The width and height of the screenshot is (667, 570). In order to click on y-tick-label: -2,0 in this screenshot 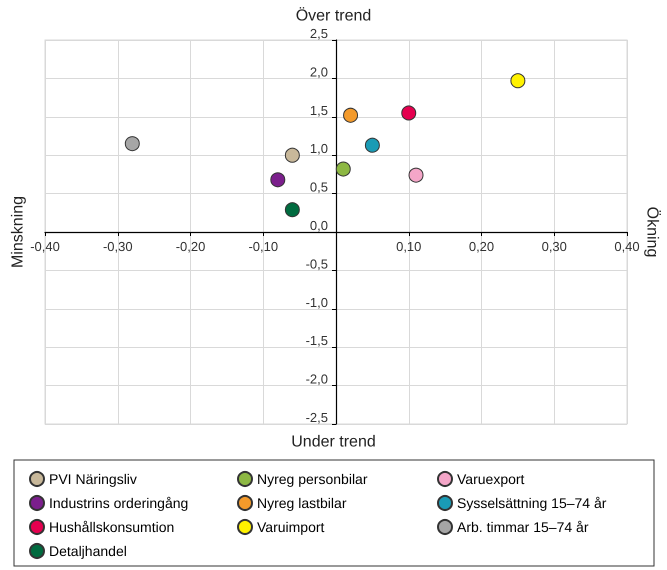, I will do `click(317, 379)`.